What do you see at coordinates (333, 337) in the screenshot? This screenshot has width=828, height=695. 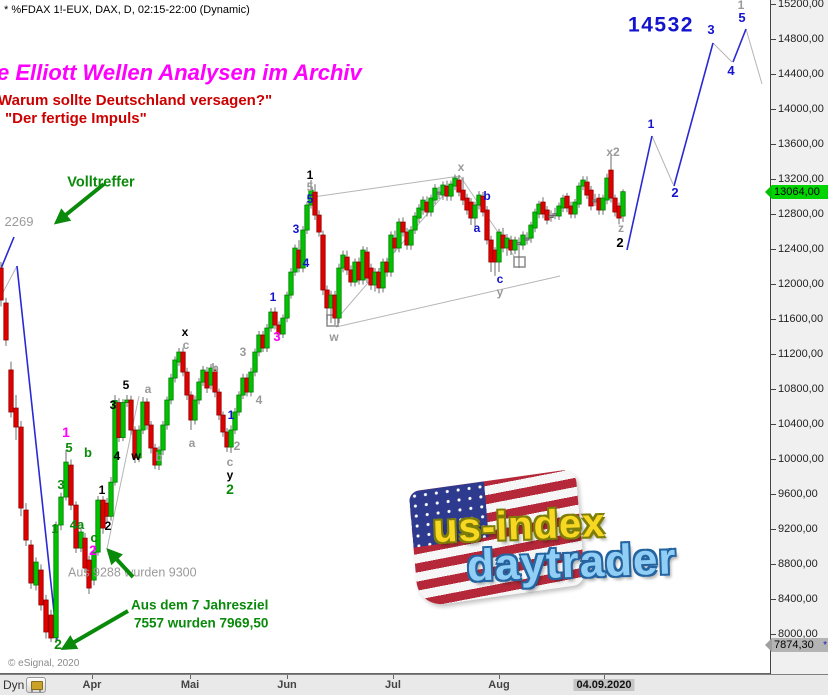 I see `wave-label-w: w` at bounding box center [333, 337].